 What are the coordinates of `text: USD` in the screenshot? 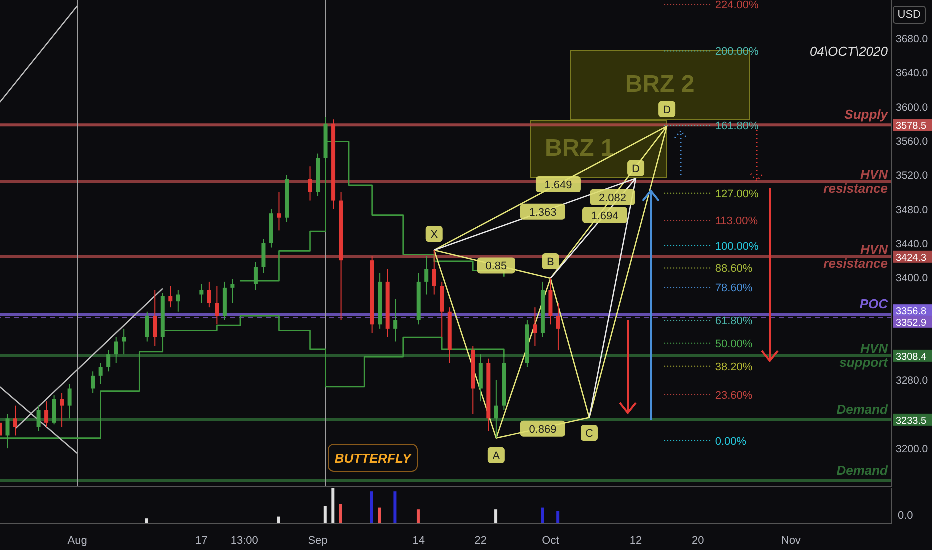 It's located at (909, 15).